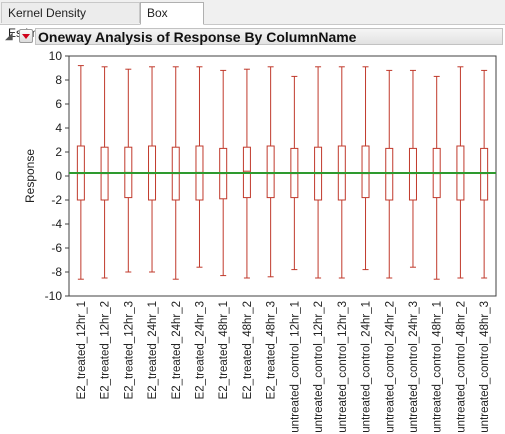  Describe the element at coordinates (82, 350) in the screenshot. I see `x-tick-label: E2_treated_12hr_1` at that location.